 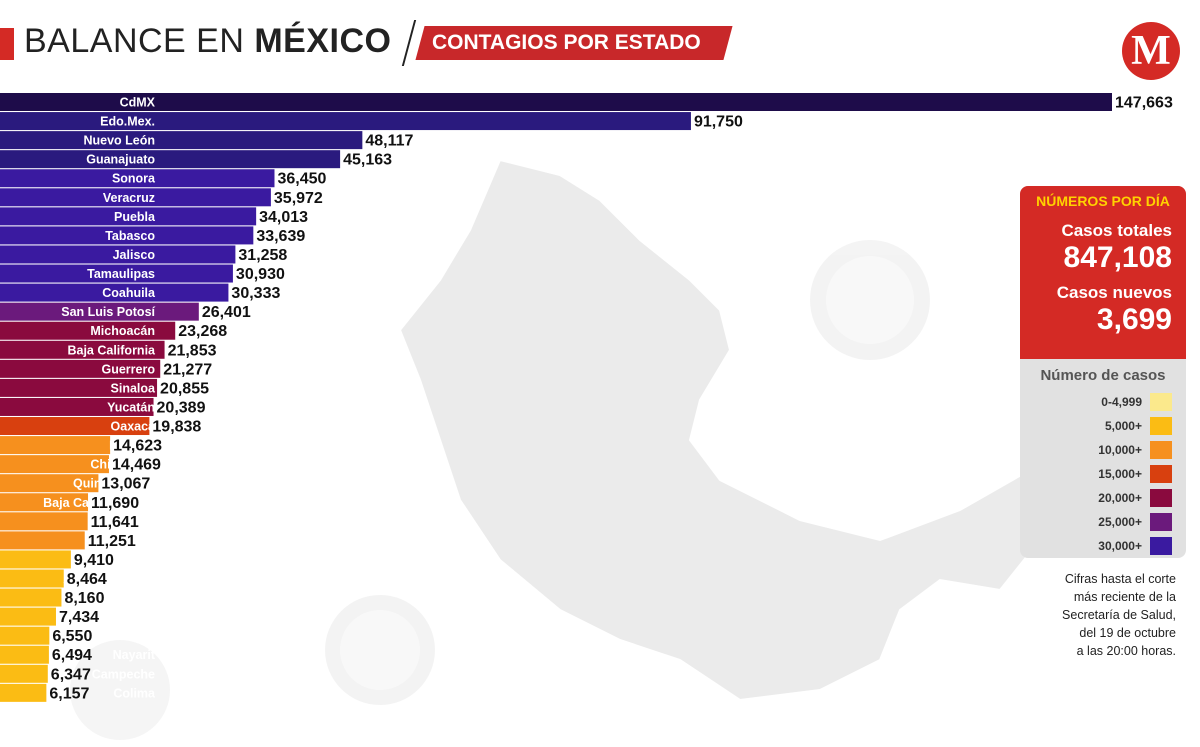 I want to click on category-label: Morelos, so click(x=131, y=636).